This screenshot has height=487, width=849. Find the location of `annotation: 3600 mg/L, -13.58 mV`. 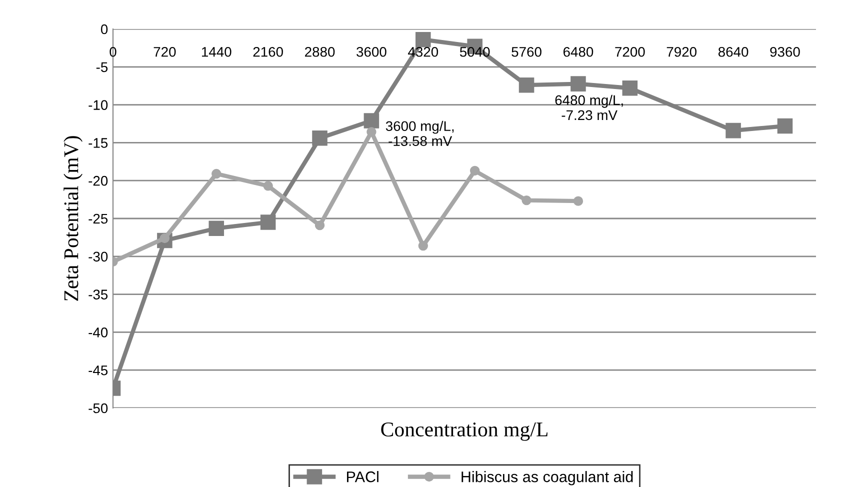

annotation: 3600 mg/L, -13.58 mV is located at coordinates (420, 133).